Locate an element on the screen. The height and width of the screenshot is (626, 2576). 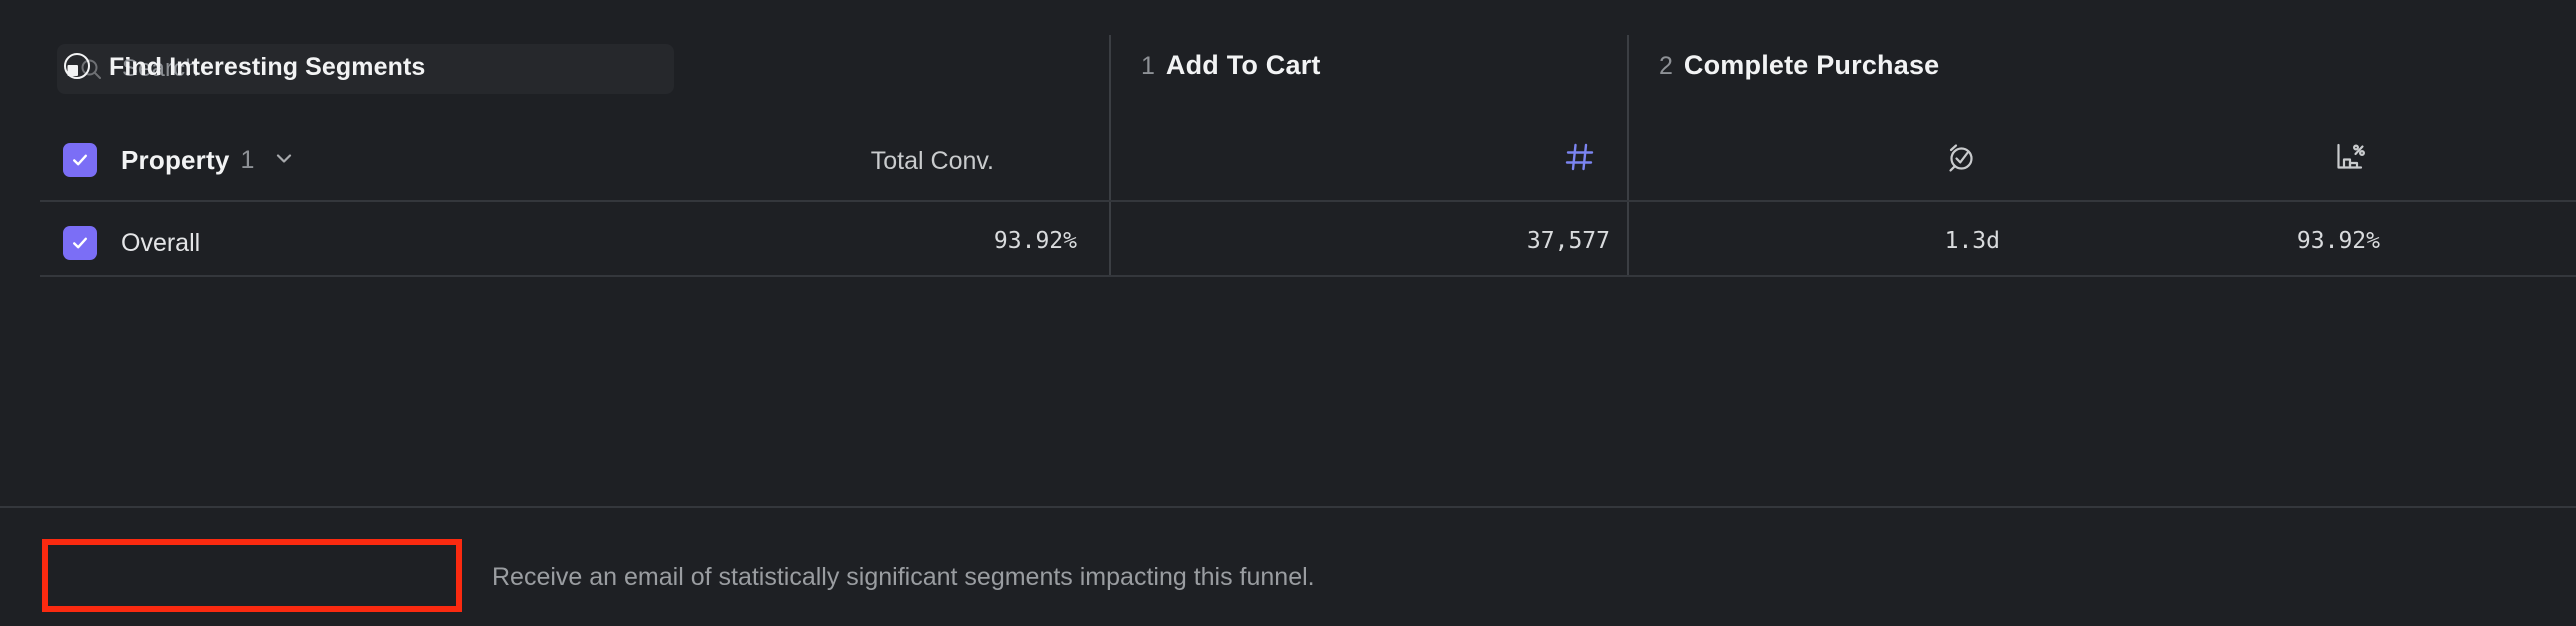
highlight-annotation is located at coordinates (252, 575).